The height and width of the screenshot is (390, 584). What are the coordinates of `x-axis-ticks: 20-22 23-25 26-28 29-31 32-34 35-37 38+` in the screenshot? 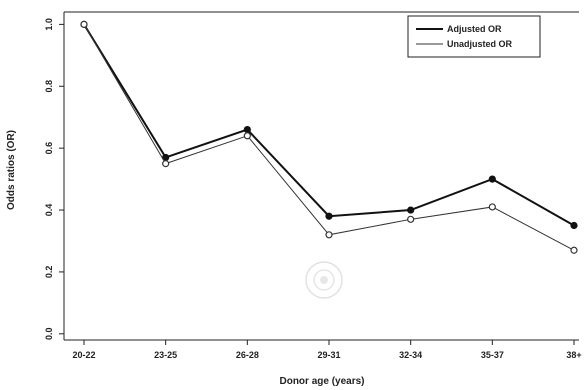 It's located at (327, 350).